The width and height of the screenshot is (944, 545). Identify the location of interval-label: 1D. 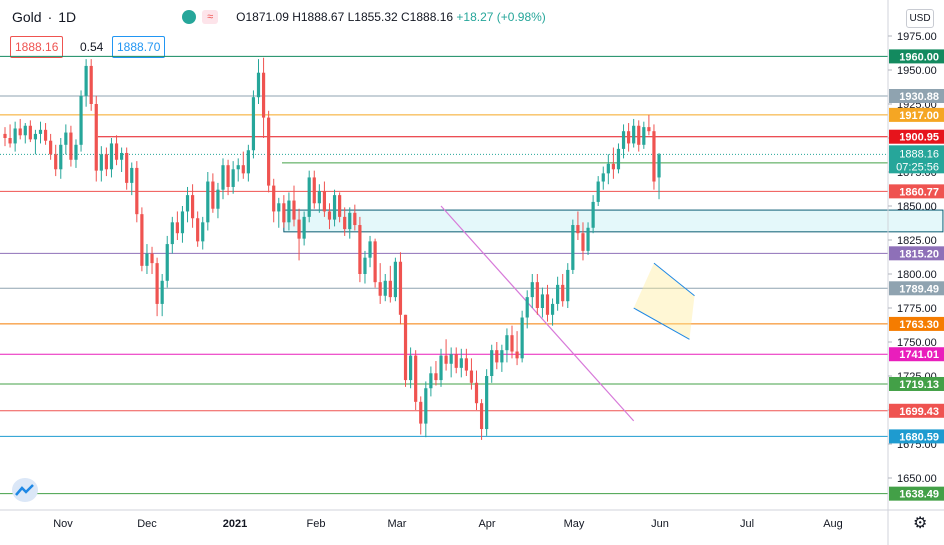
(67, 17).